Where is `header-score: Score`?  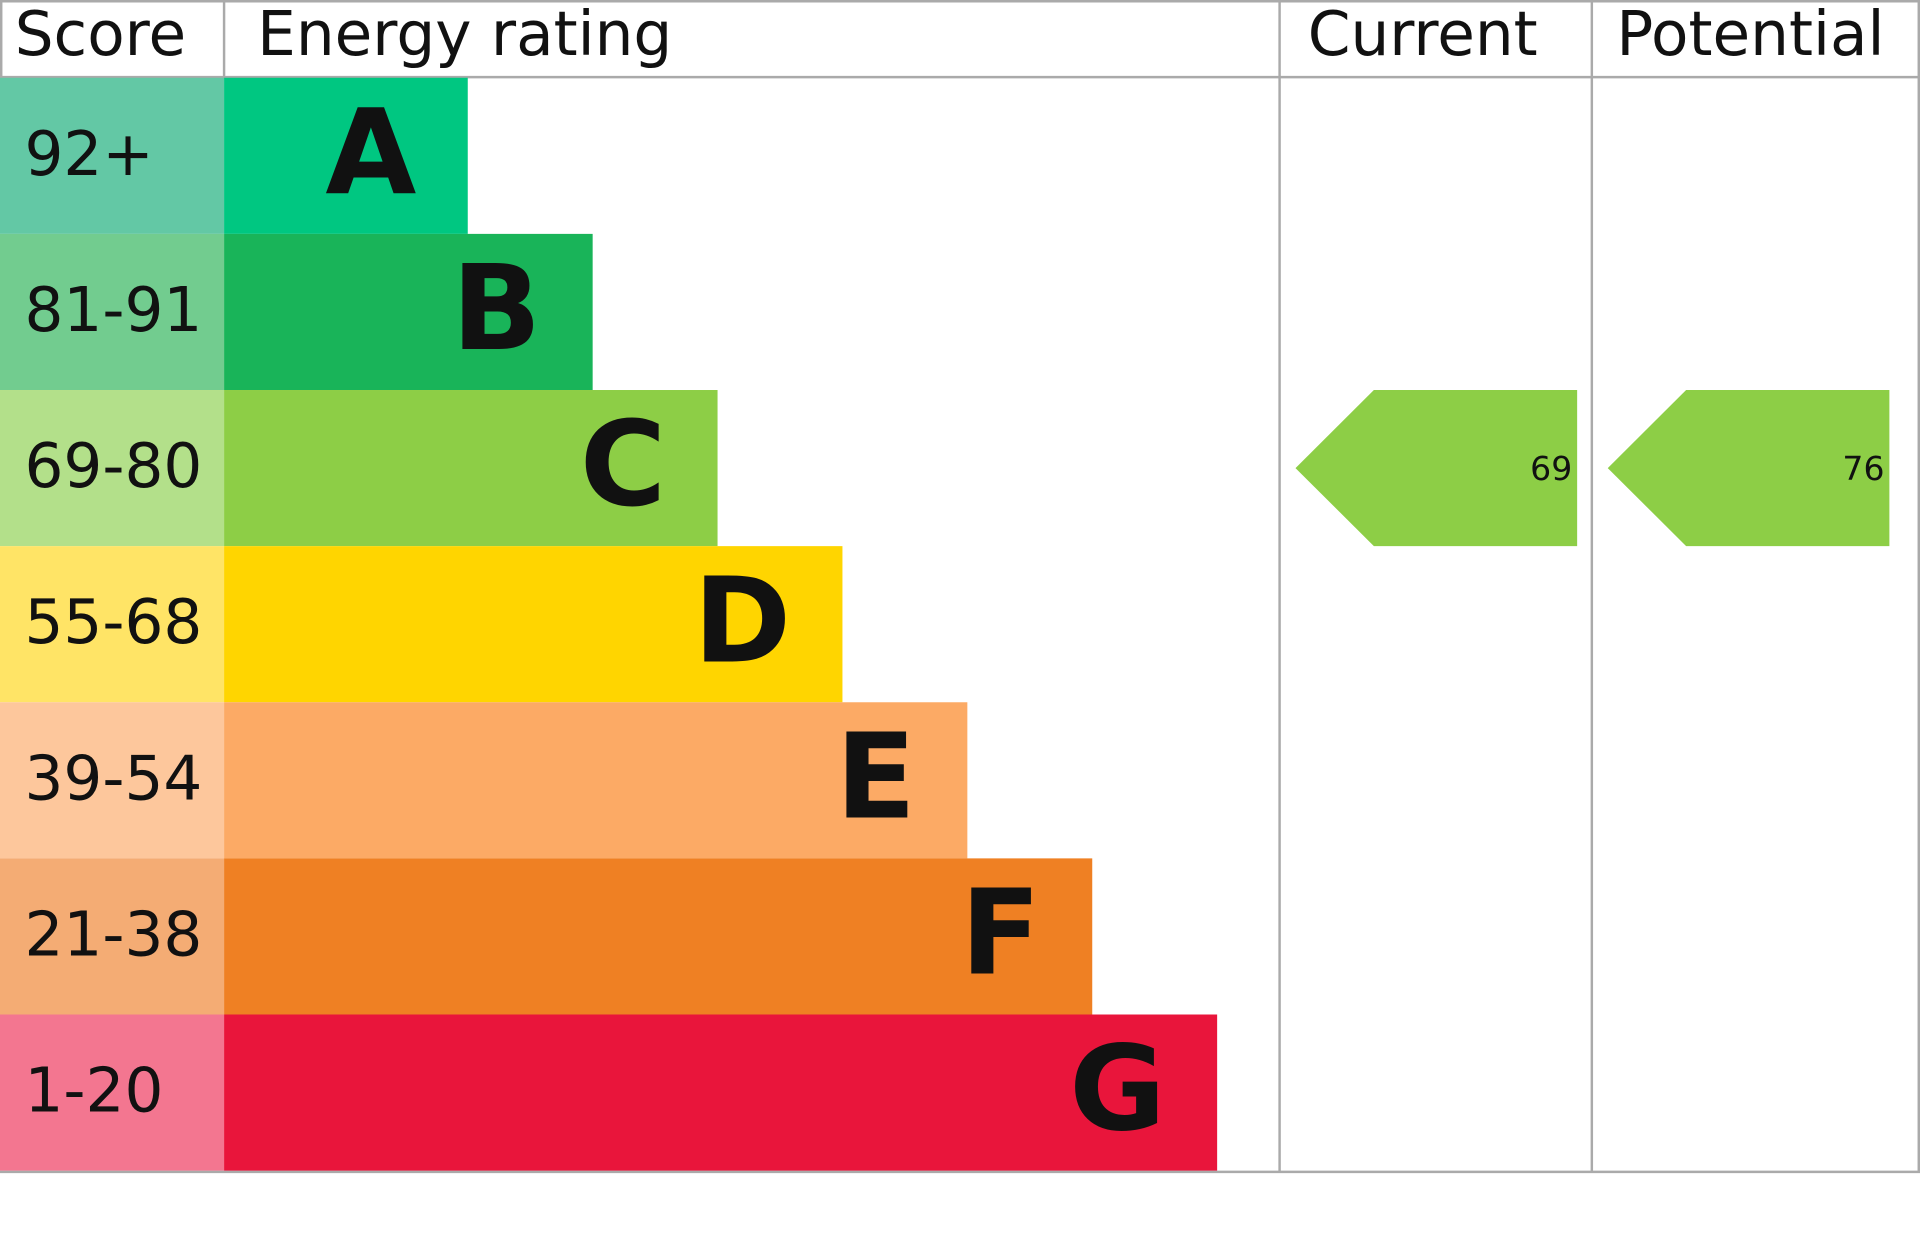
header-score: Score is located at coordinates (100, 35).